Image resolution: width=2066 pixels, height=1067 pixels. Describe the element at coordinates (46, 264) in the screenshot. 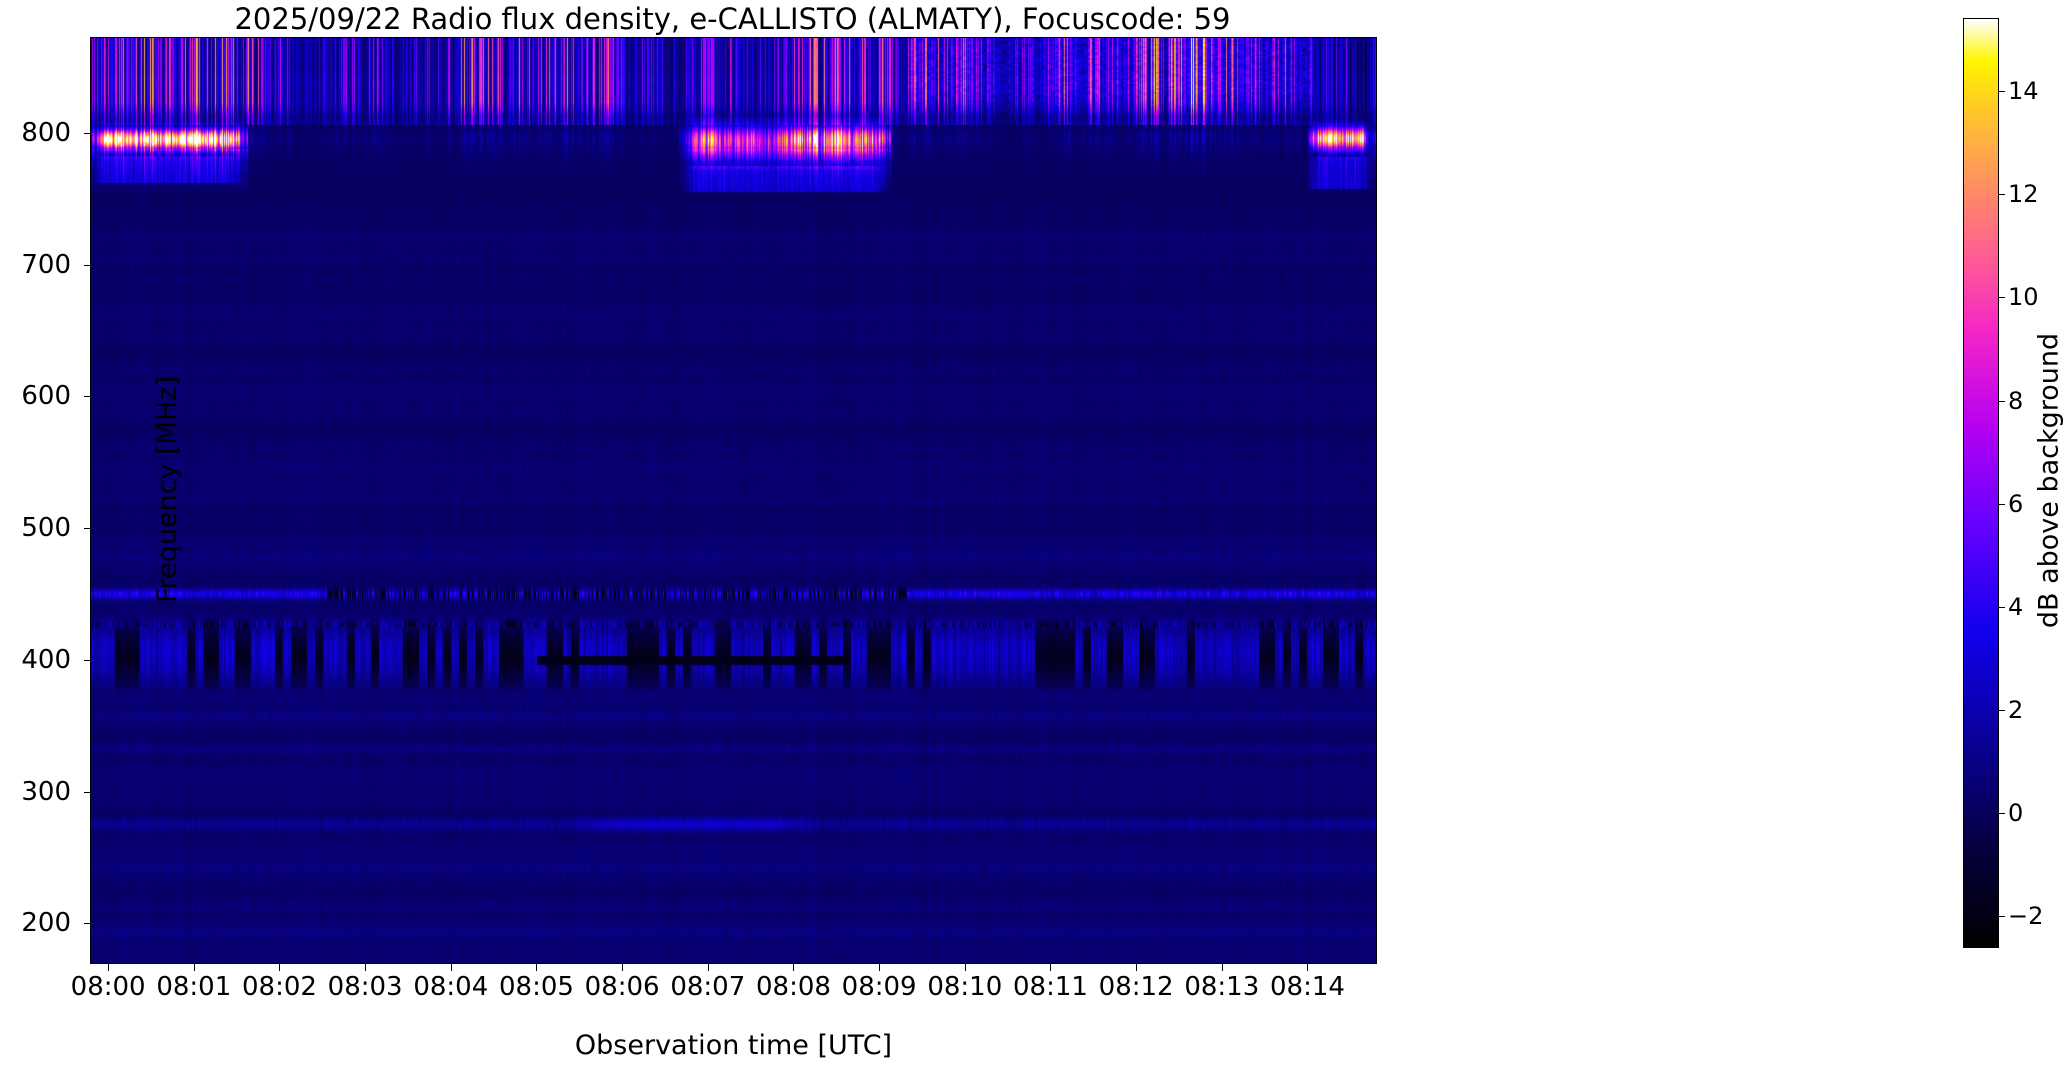

I see `y-tick-label: 700` at that location.